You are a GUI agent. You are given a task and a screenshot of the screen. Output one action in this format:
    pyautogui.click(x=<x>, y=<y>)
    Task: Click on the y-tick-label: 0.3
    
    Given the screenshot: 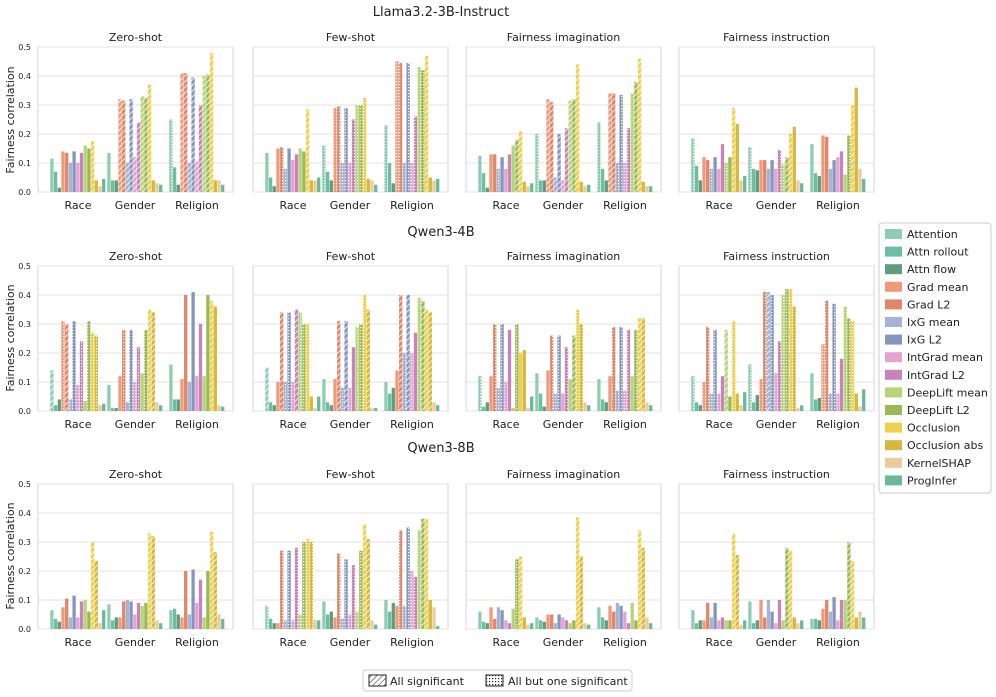 What is the action you would take?
    pyautogui.click(x=24, y=324)
    